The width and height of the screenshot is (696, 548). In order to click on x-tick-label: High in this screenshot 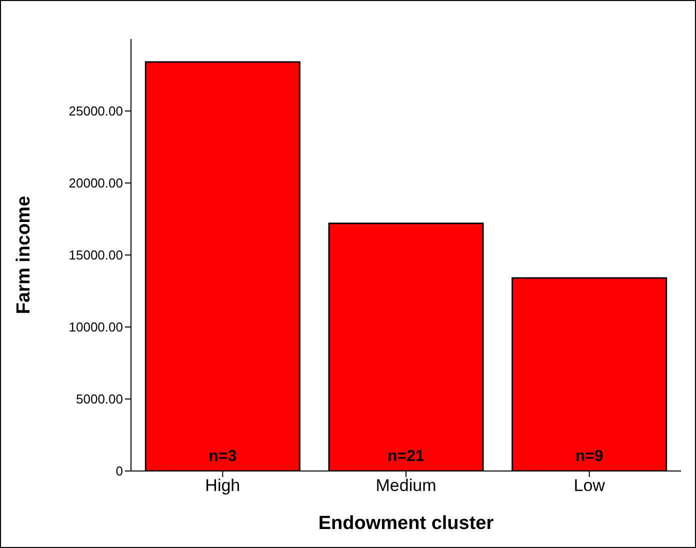, I will do `click(222, 486)`.